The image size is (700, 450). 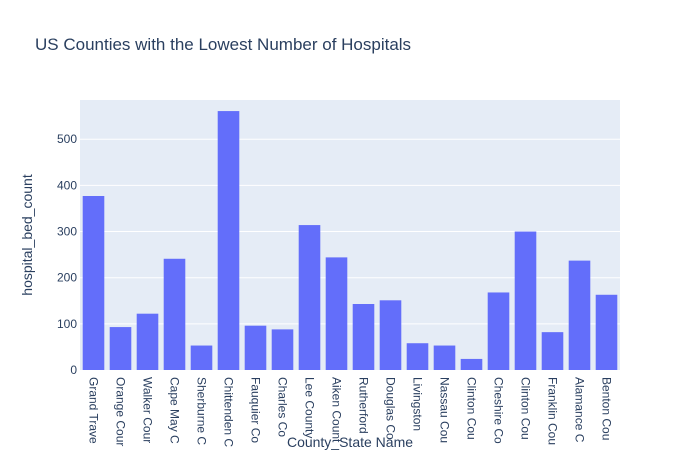 What do you see at coordinates (553, 411) in the screenshot?
I see `x-tick-label: Franklin Cou` at bounding box center [553, 411].